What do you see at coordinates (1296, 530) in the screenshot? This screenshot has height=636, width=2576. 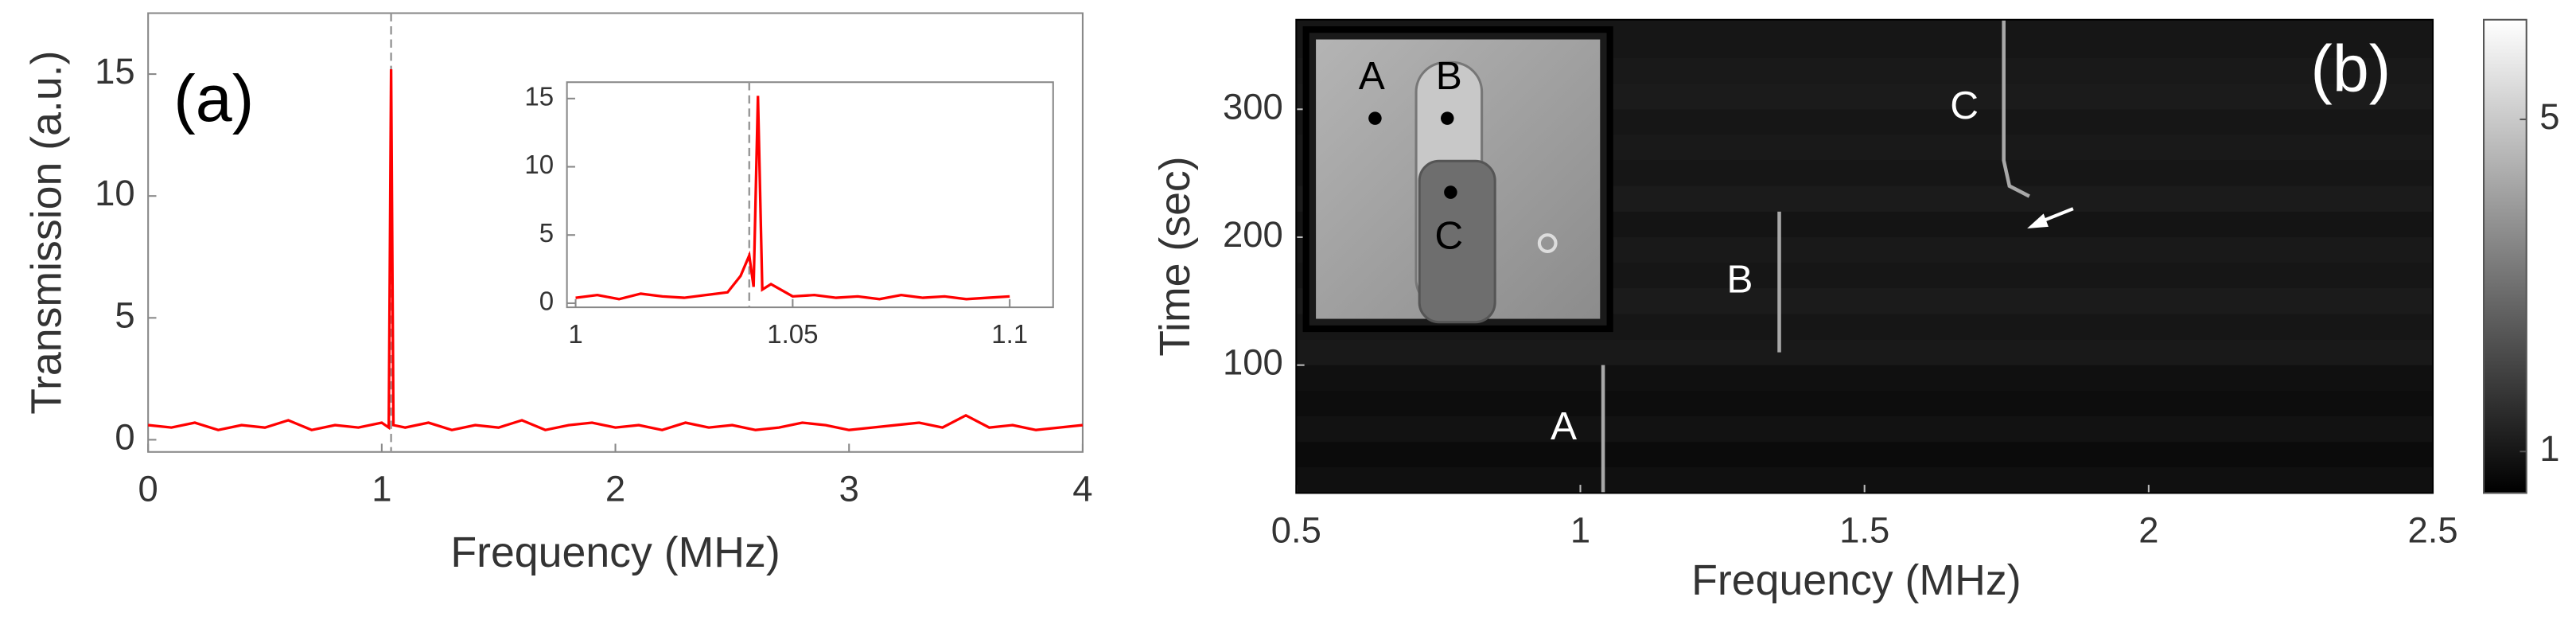 I see `x-tick-label: 0.5` at bounding box center [1296, 530].